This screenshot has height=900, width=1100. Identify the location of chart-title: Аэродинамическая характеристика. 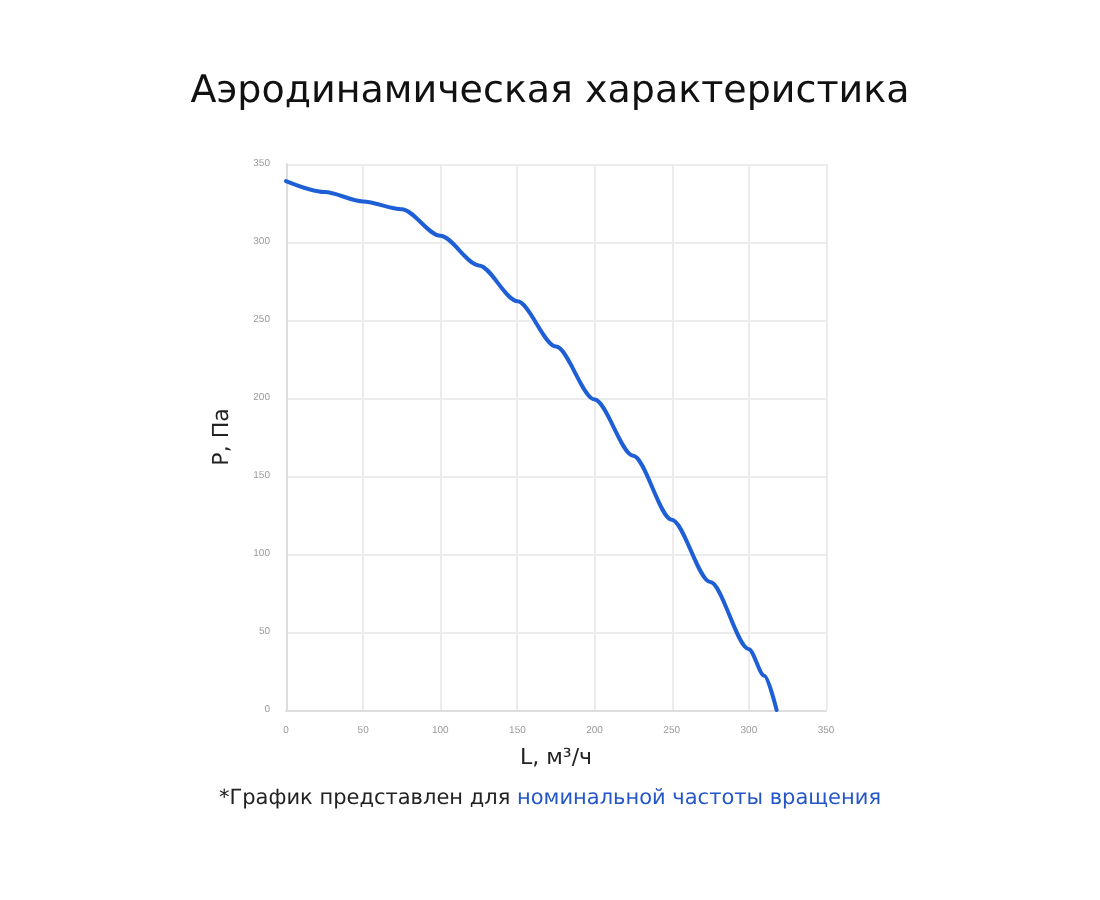
(550, 90).